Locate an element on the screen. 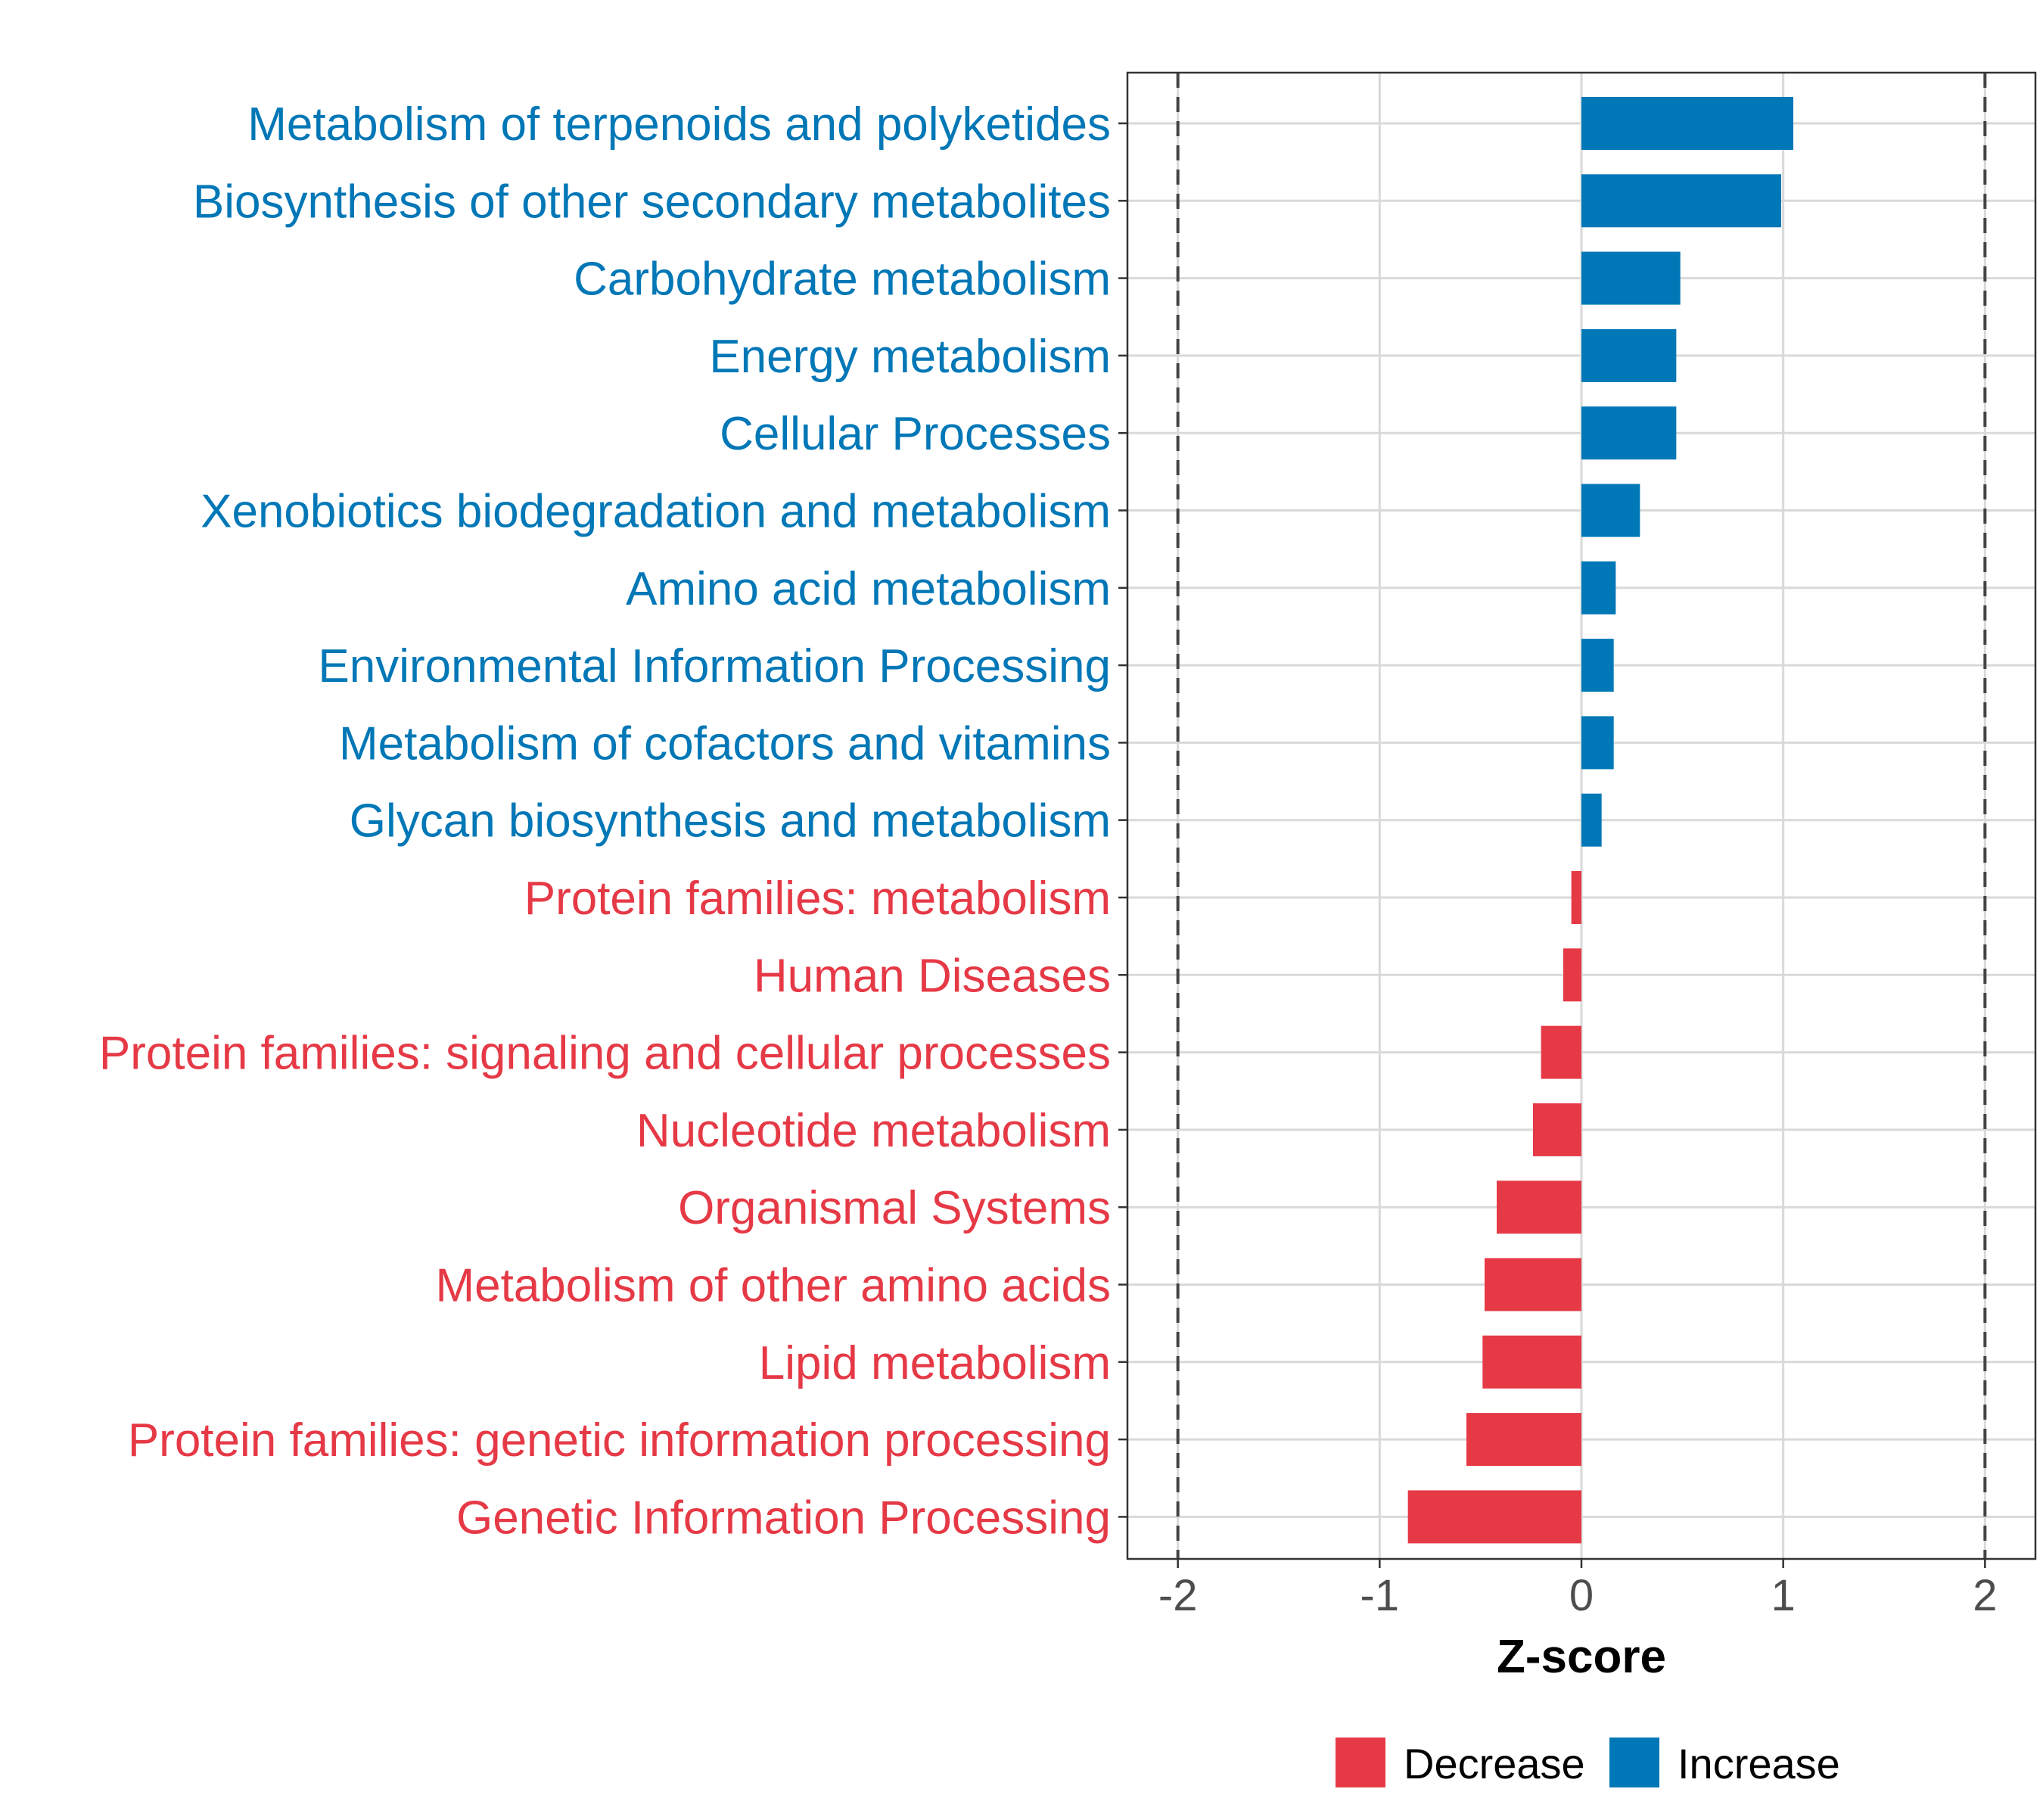 The height and width of the screenshot is (1820, 2043). x-tick-label: -2 is located at coordinates (1178, 1596).